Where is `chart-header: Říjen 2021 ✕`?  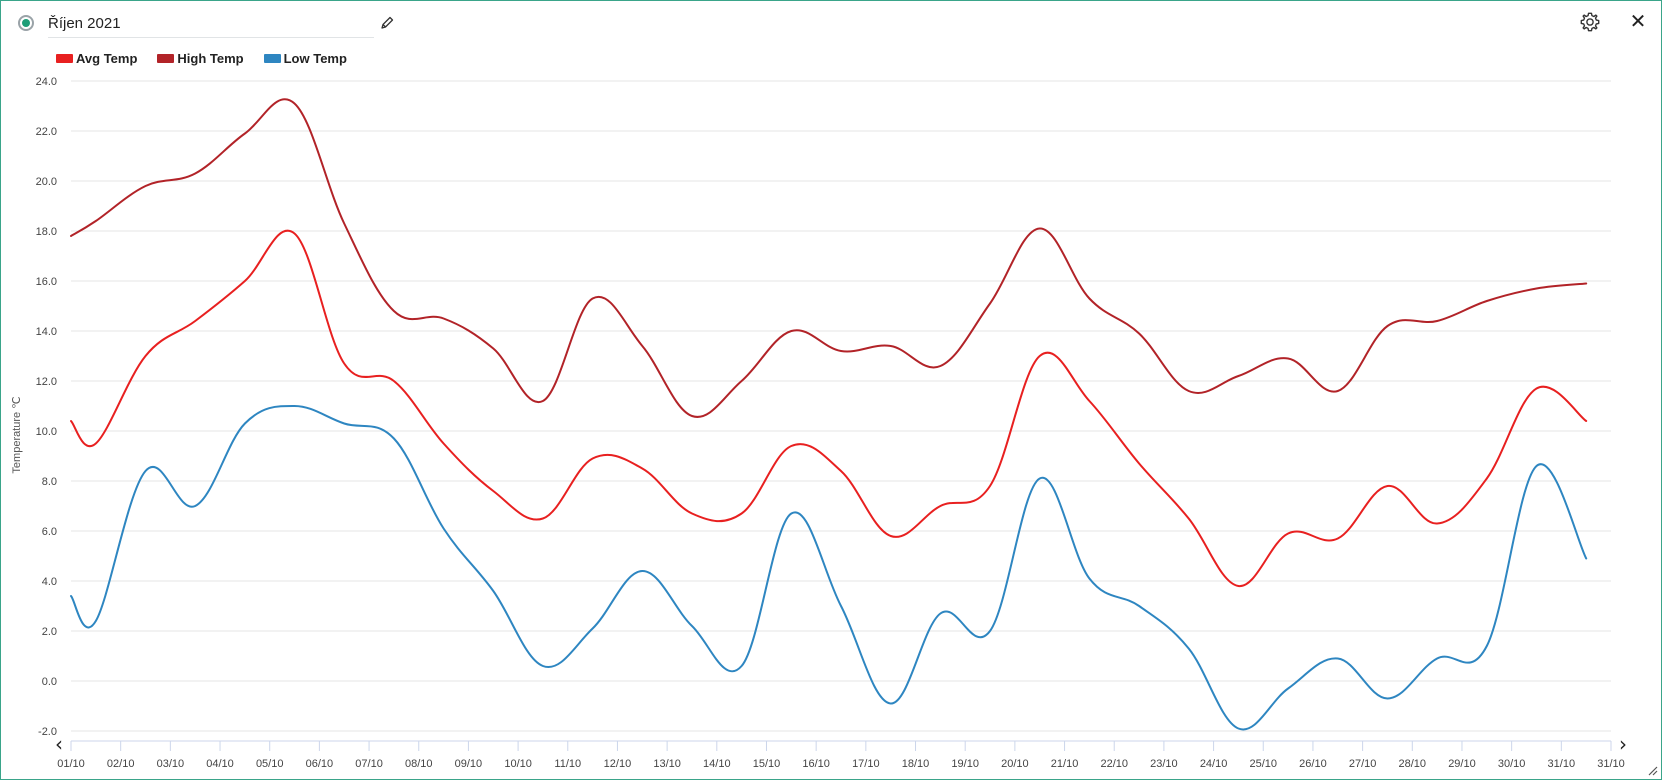 chart-header: Říjen 2021 ✕ is located at coordinates (831, 23).